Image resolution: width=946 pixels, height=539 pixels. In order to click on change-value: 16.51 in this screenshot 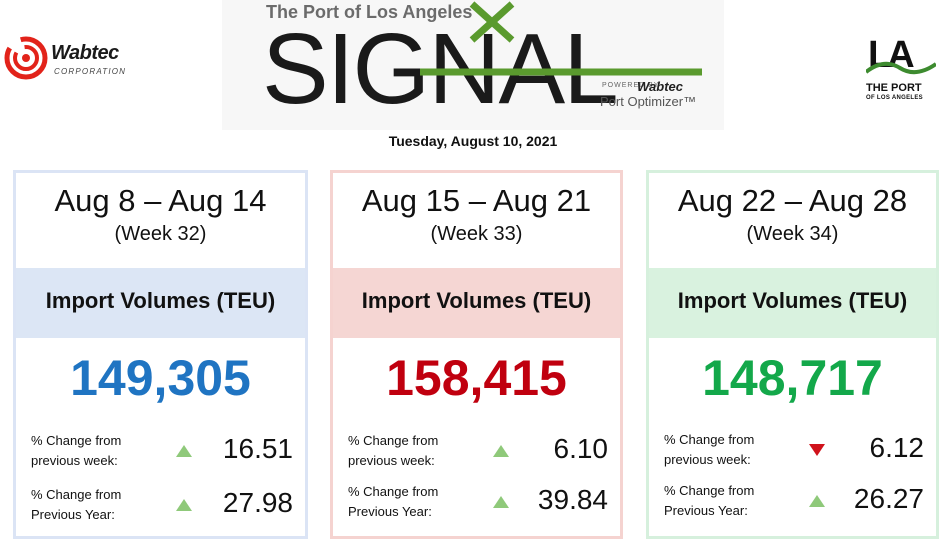, I will do `click(257, 448)`.